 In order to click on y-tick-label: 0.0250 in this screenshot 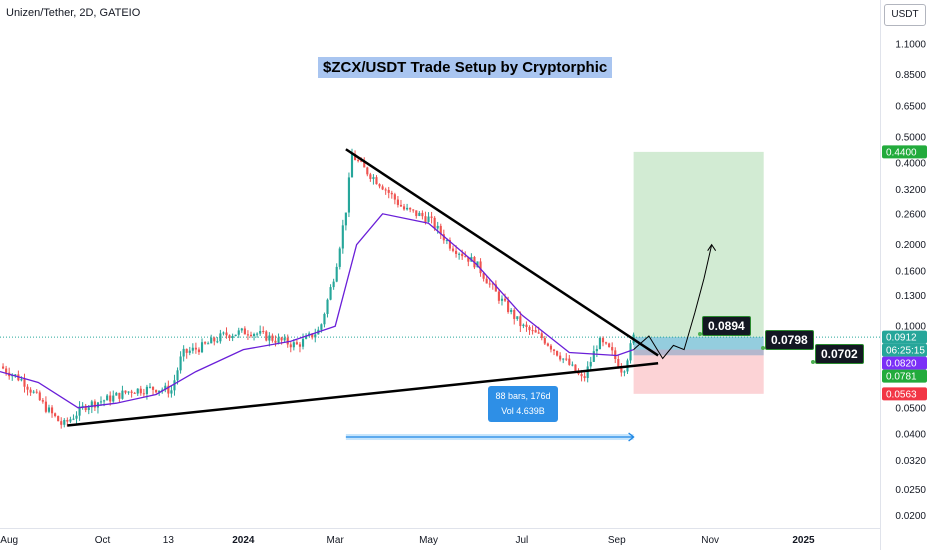, I will do `click(910, 490)`.